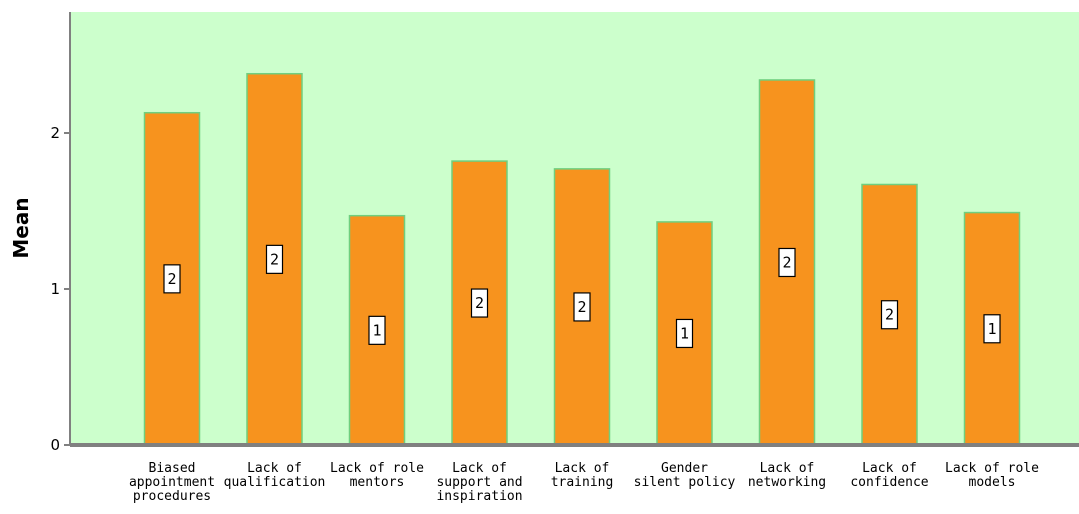  Describe the element at coordinates (55, 445) in the screenshot. I see `y-tick-label: 0` at that location.